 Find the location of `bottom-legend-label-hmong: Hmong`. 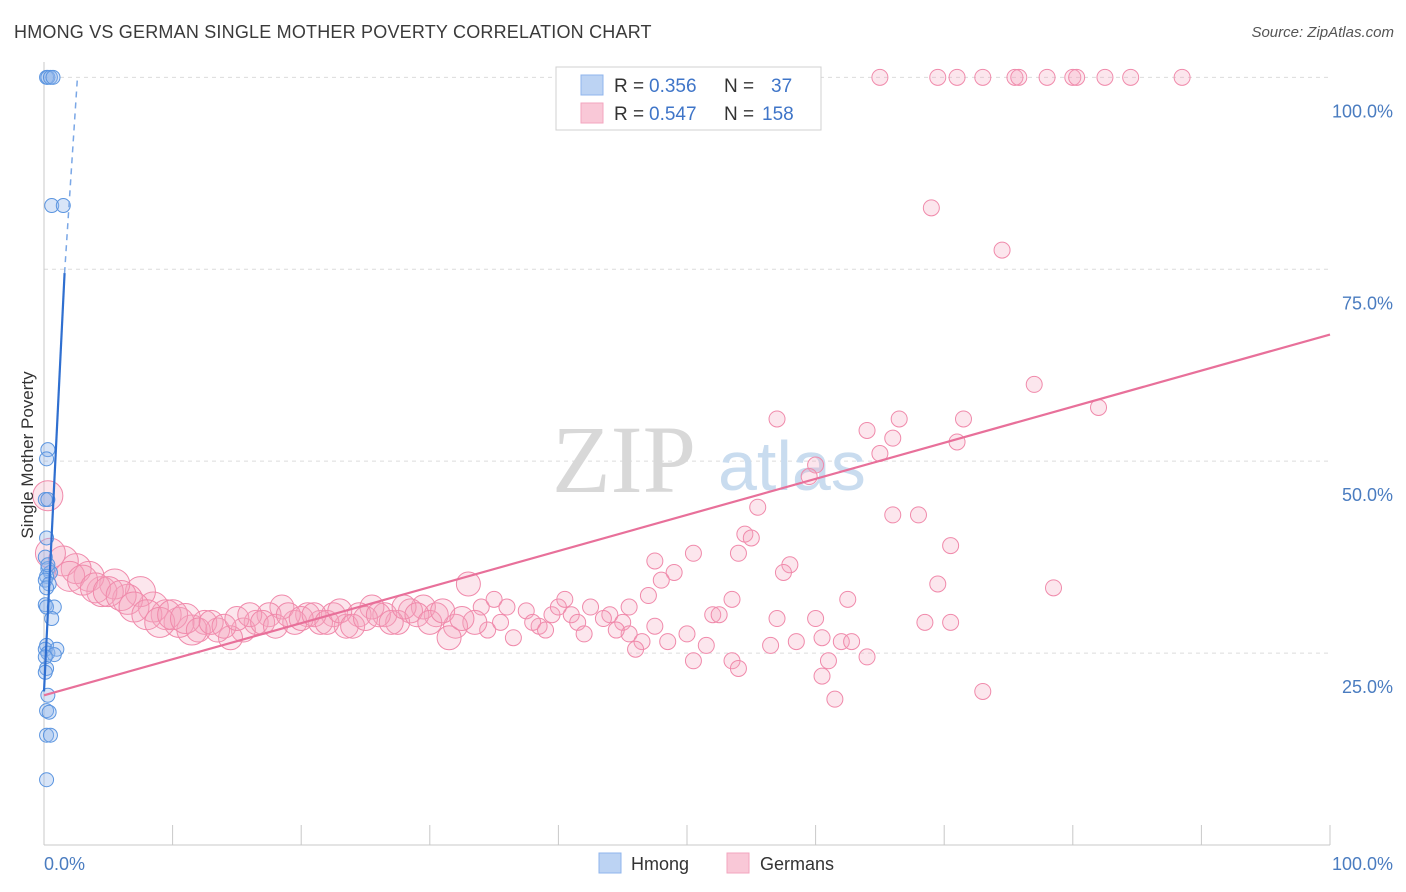

bottom-legend-label-hmong: Hmong is located at coordinates (660, 864).